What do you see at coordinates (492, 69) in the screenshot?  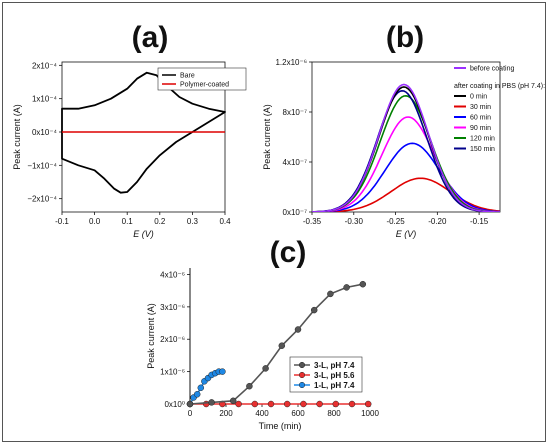 I see `legend-entry: before coating` at bounding box center [492, 69].